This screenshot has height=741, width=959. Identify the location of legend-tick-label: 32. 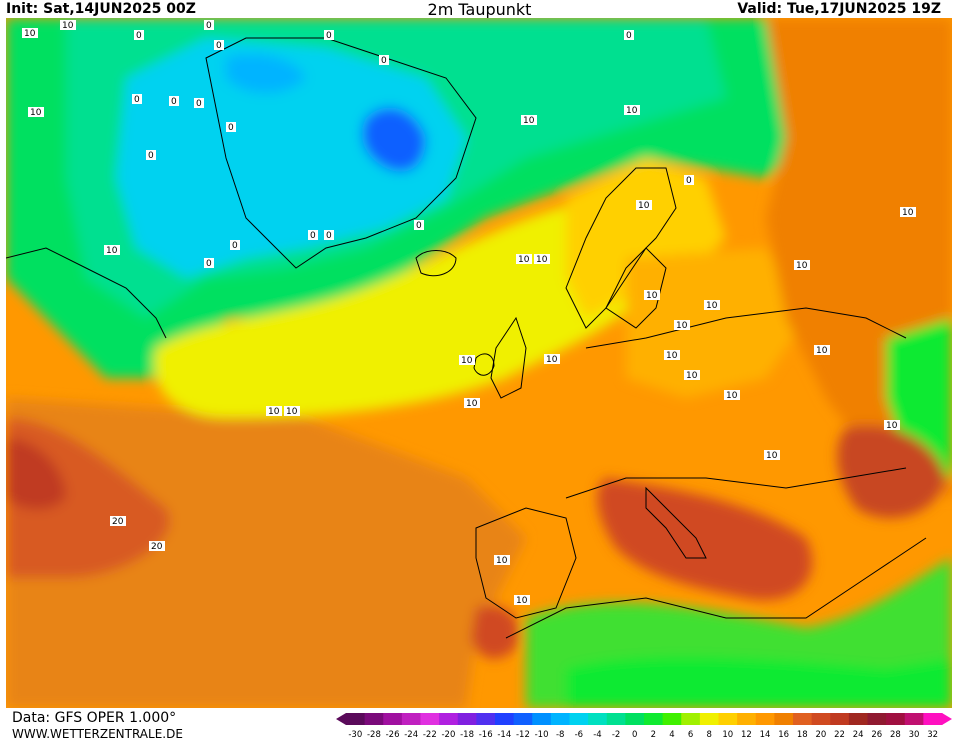
(932, 735).